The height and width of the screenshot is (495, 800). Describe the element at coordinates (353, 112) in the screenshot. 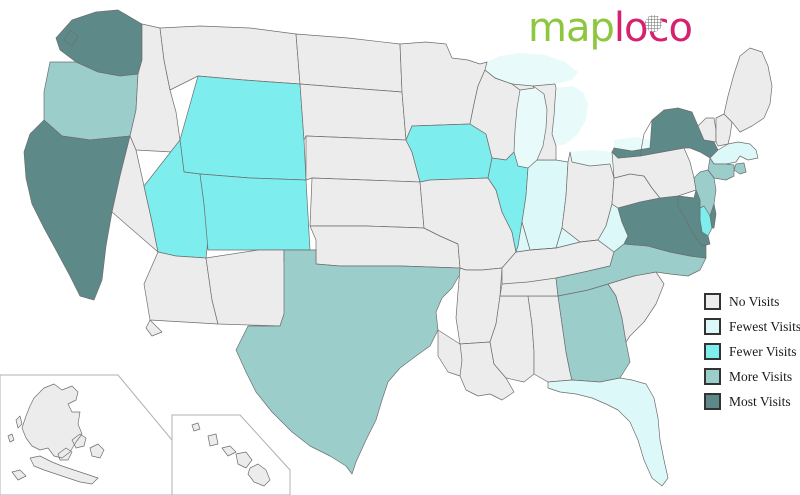

I see `state-SD` at that location.